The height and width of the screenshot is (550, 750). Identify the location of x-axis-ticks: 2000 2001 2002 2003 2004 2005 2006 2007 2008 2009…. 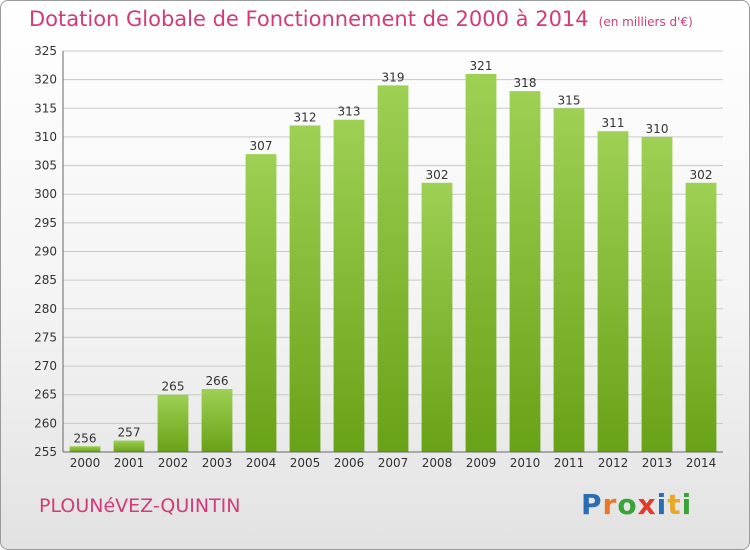
(393, 463).